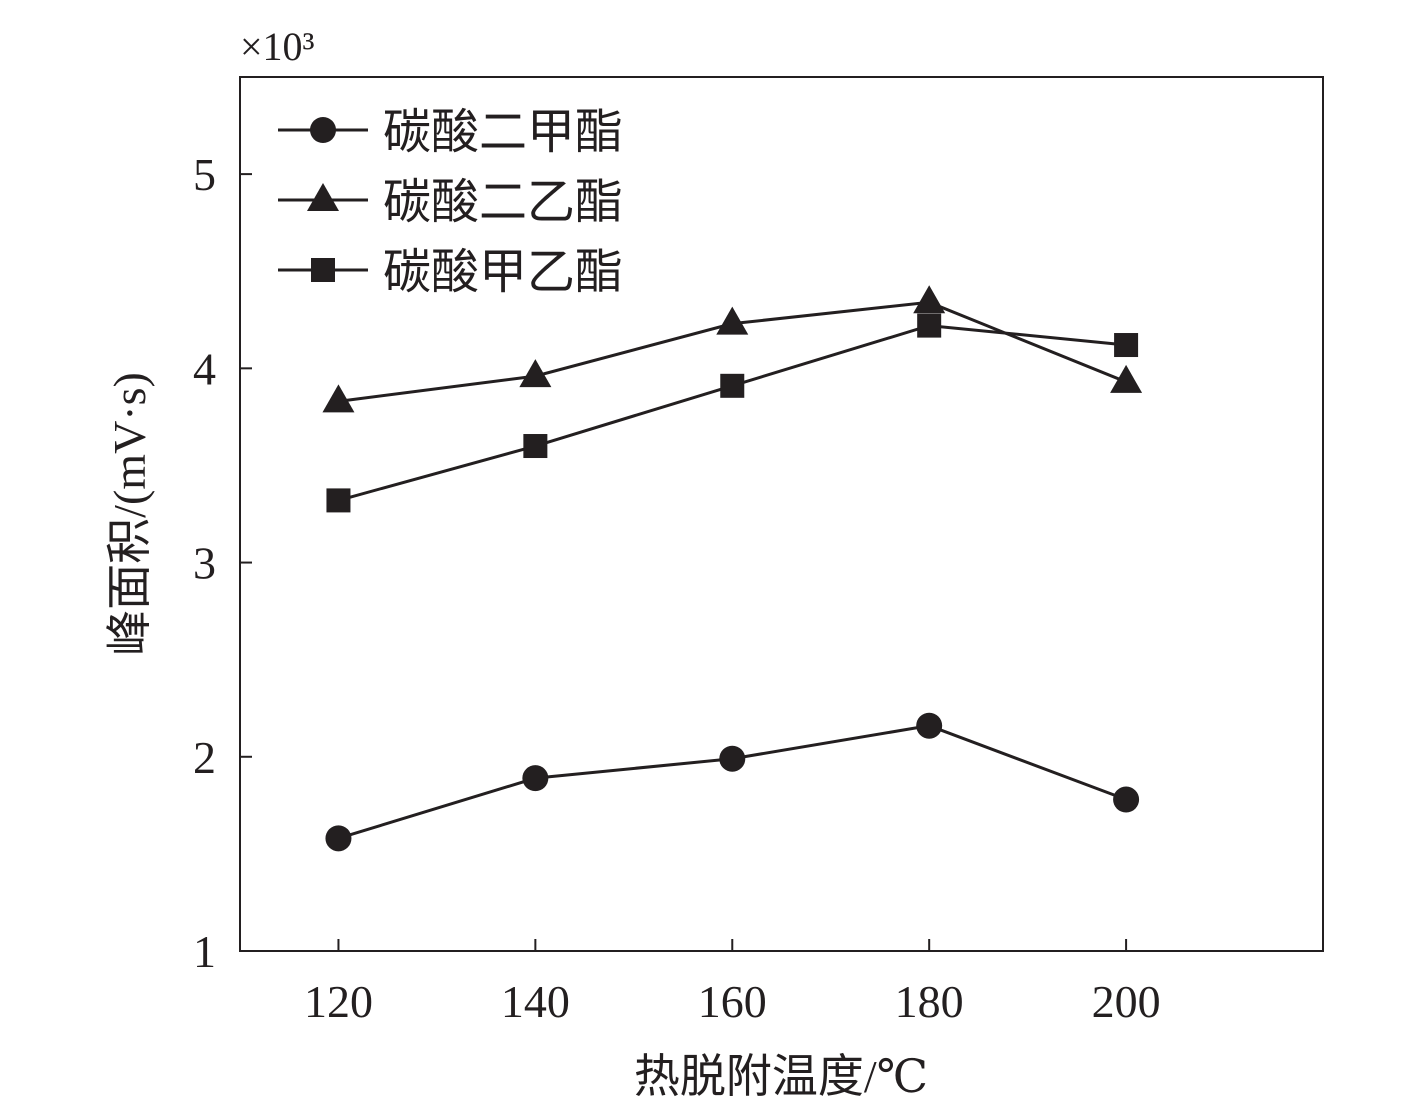  Describe the element at coordinates (503, 202) in the screenshot. I see `legend-label: 碳酸二乙酯` at that location.